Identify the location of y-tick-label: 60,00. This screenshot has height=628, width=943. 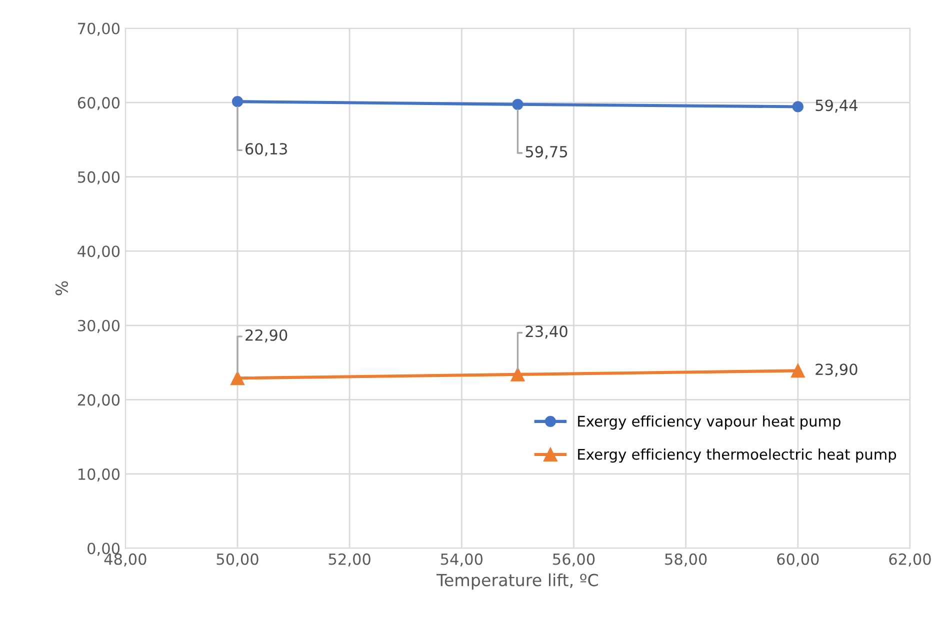
(99, 103).